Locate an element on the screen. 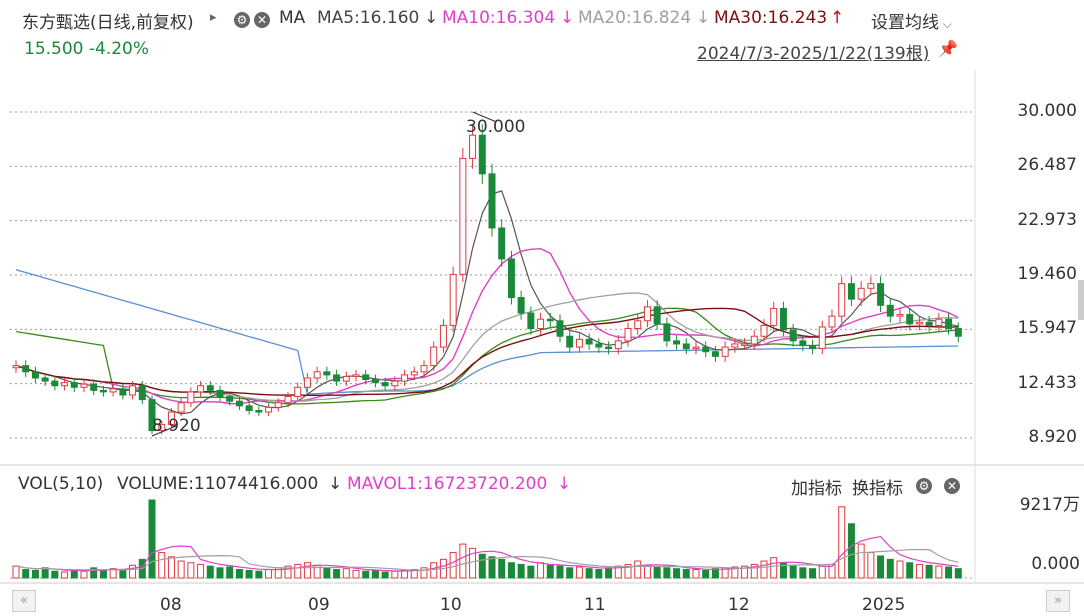 The image size is (1084, 616). vol-axis-zero: 0.000 is located at coordinates (1055, 564).